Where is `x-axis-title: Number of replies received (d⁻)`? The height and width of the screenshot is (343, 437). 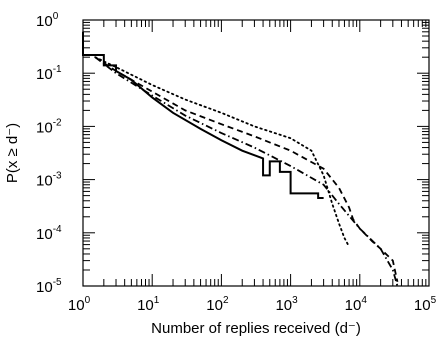
x-axis-title: Number of replies received (d⁻) is located at coordinates (256, 328).